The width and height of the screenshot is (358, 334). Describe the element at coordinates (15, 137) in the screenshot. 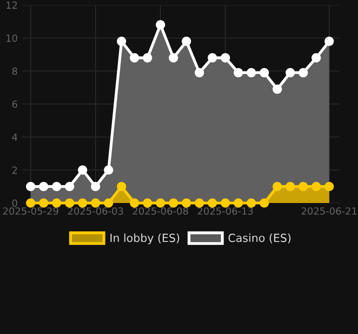

I see `y-tick-label: 4` at that location.